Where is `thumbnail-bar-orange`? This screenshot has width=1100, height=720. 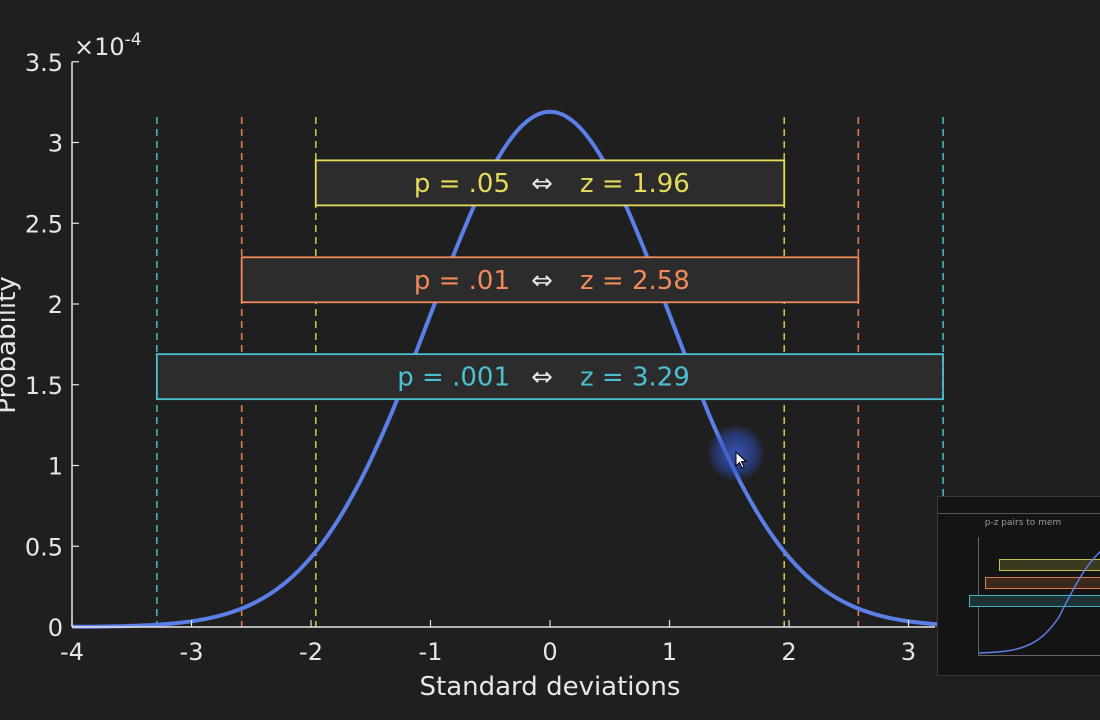 thumbnail-bar-orange is located at coordinates (1042, 583).